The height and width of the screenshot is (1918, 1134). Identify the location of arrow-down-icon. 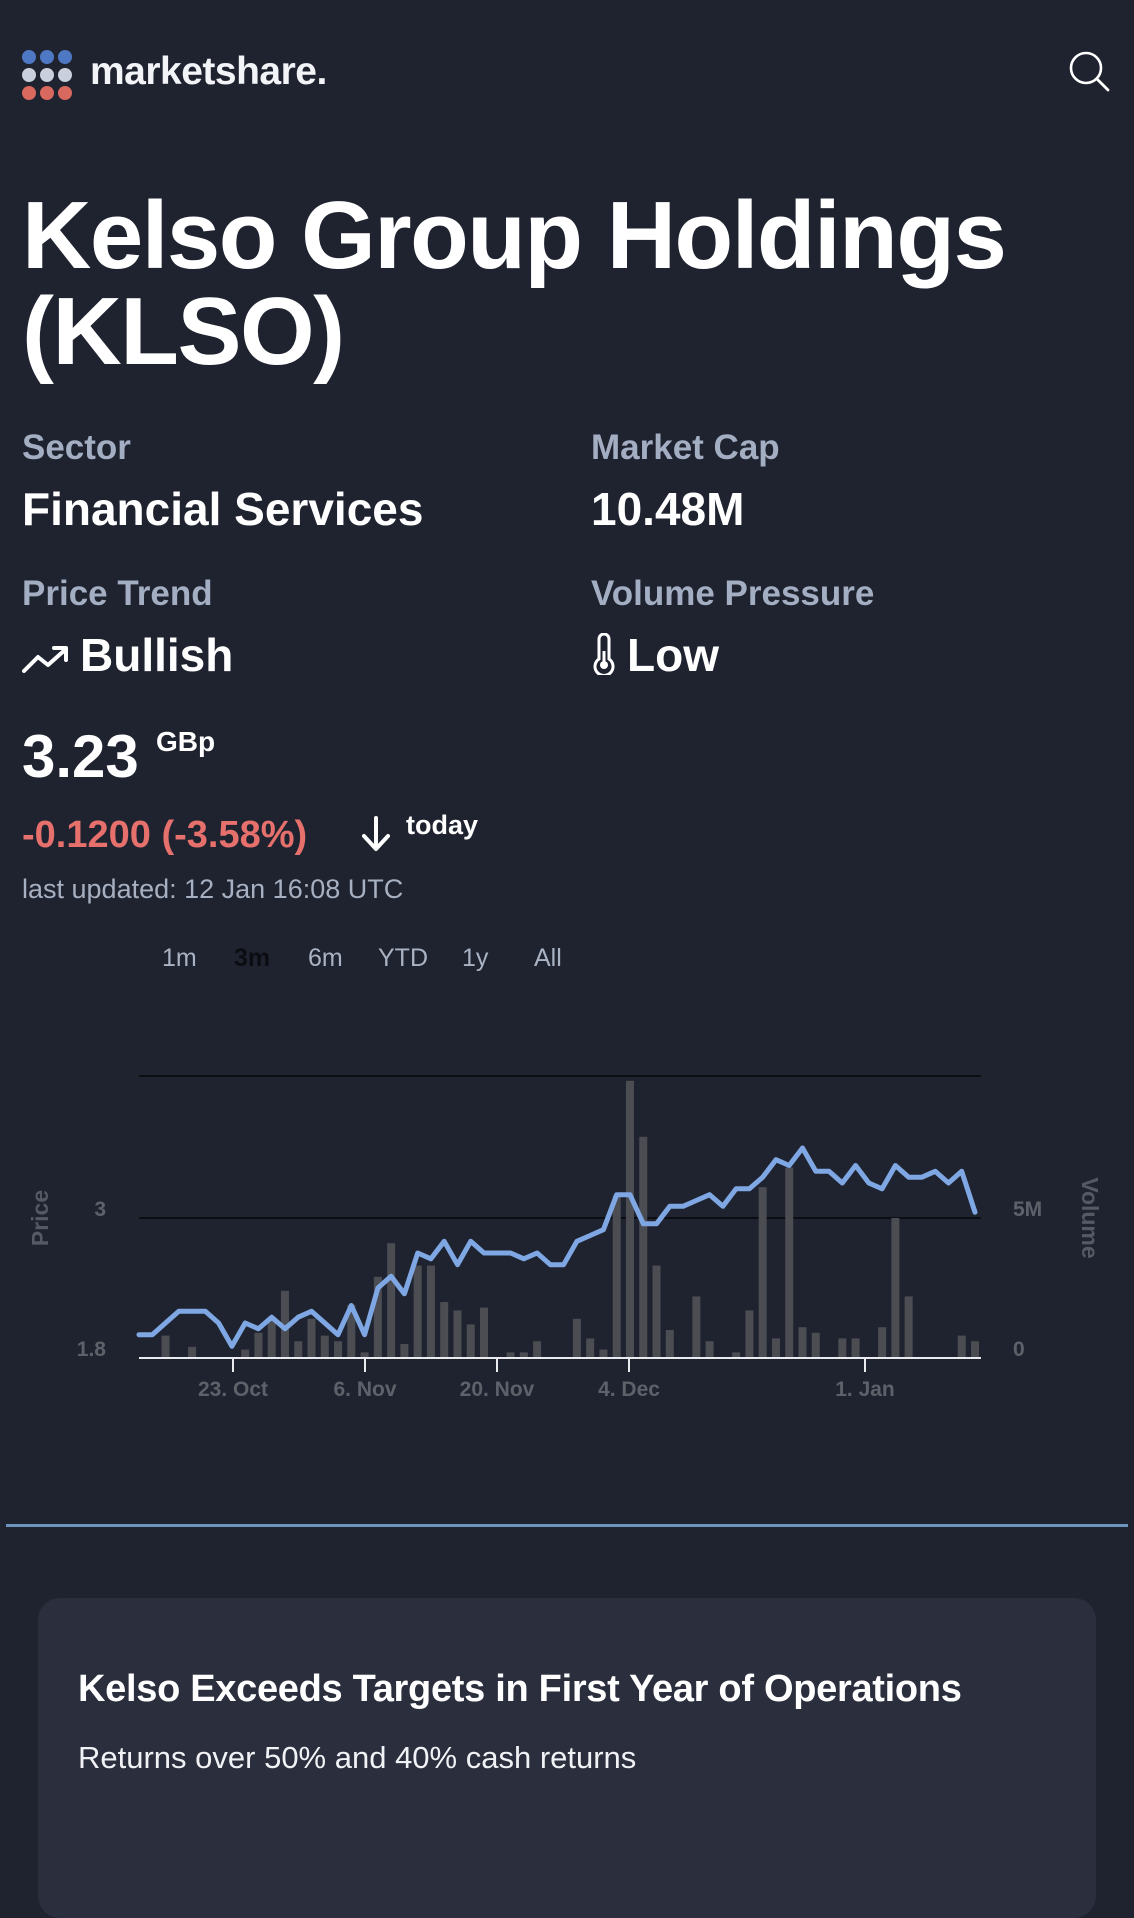
(376, 836).